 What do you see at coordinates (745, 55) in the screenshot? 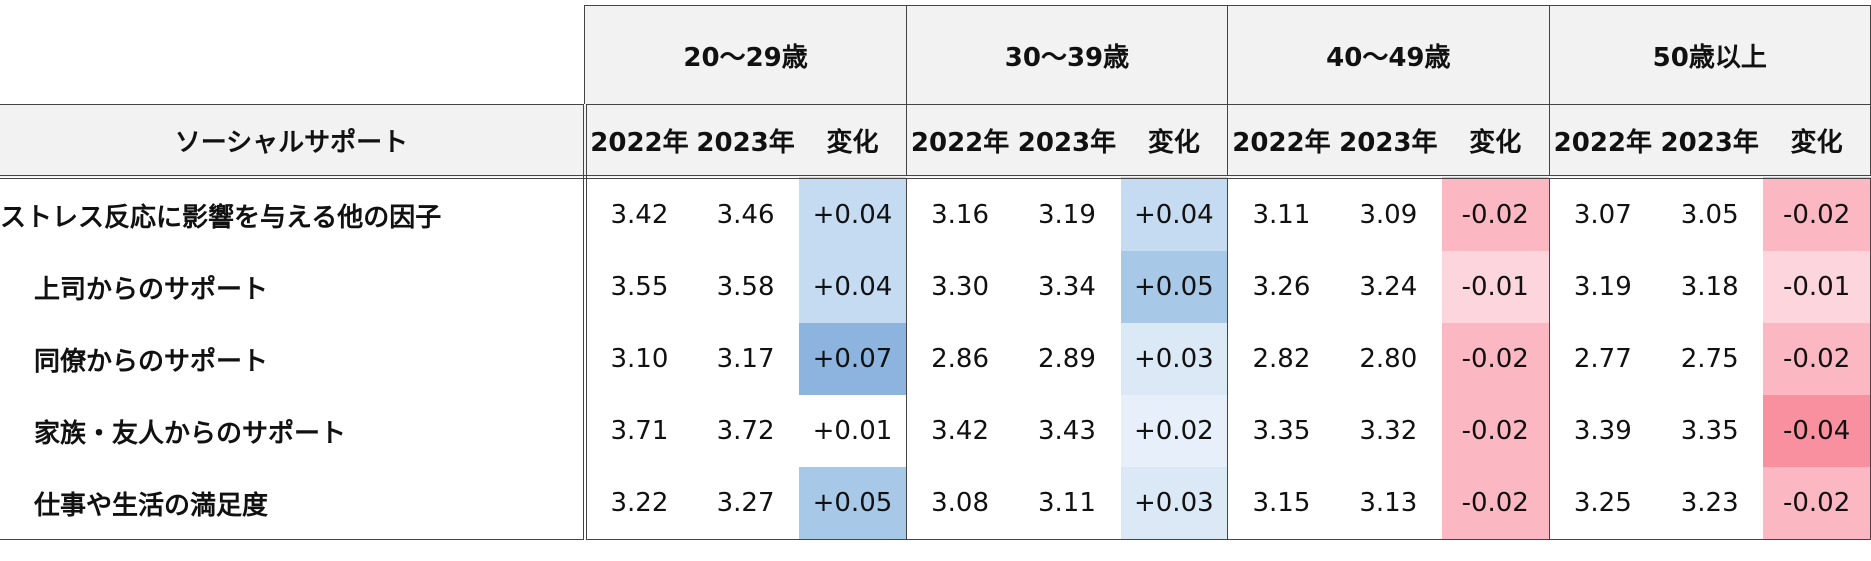
I see `group-header: 20～29歳` at bounding box center [745, 55].